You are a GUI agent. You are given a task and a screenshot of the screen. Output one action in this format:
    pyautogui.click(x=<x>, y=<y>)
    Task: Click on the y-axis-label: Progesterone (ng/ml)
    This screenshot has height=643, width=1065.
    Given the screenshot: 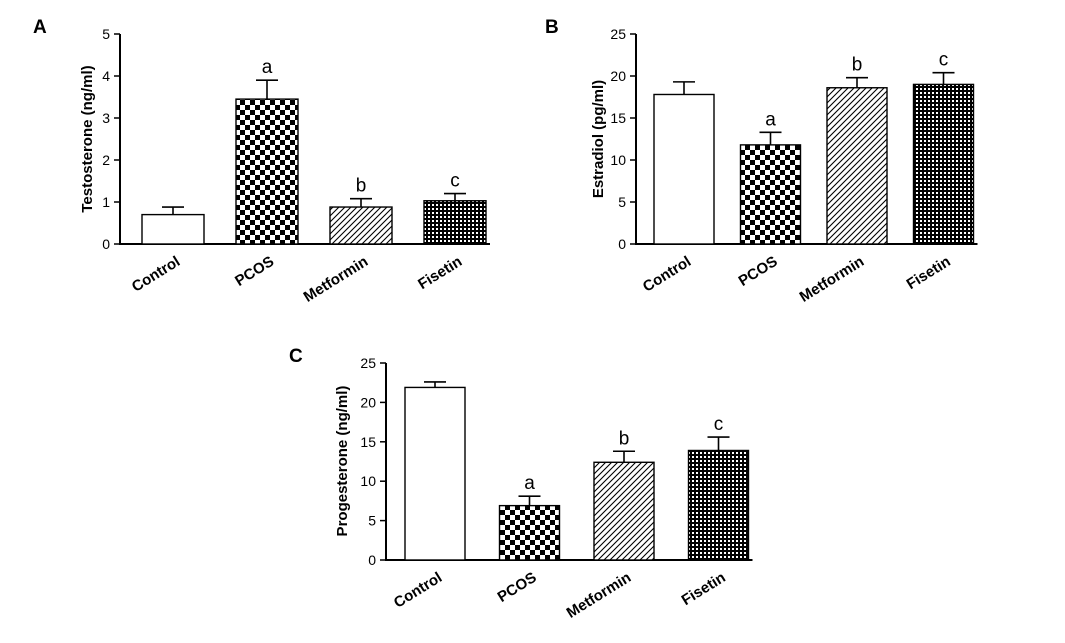 What is the action you would take?
    pyautogui.click(x=342, y=461)
    